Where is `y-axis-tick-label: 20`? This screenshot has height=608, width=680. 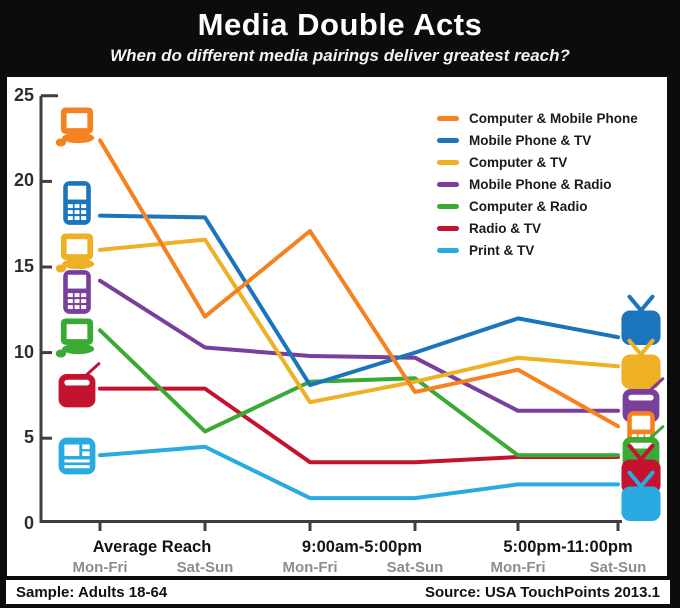
y-axis-tick-label: 20 is located at coordinates (23, 180).